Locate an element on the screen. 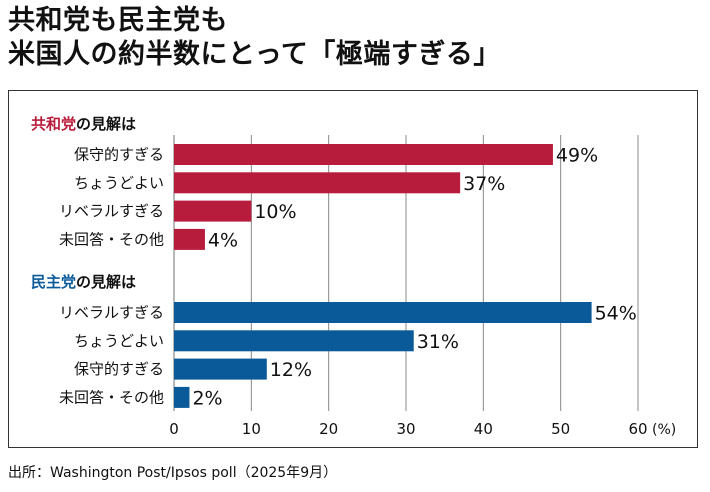 The image size is (710, 492). data-label: 49% is located at coordinates (577, 156).